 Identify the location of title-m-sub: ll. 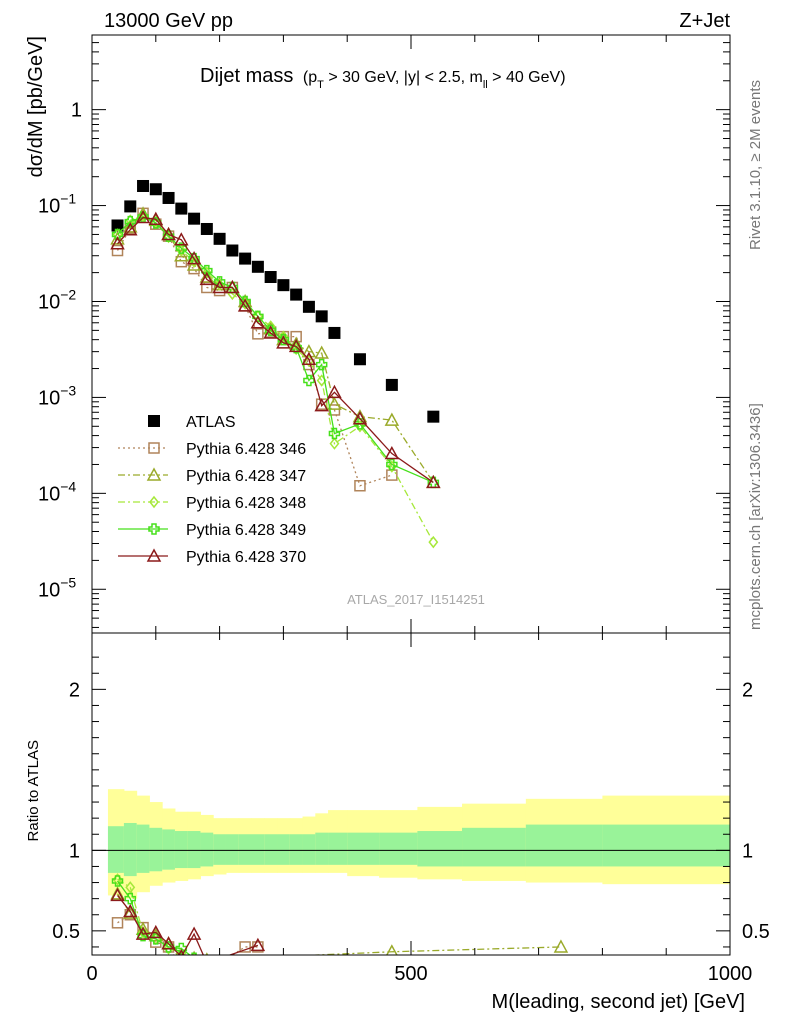
(485, 85).